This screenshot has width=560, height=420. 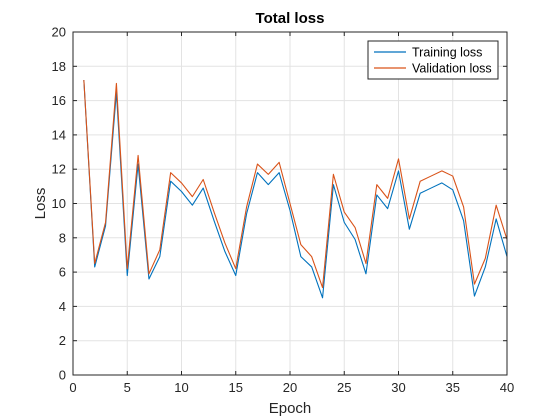 I want to click on legend: Training loss Validation loss, so click(x=433, y=60).